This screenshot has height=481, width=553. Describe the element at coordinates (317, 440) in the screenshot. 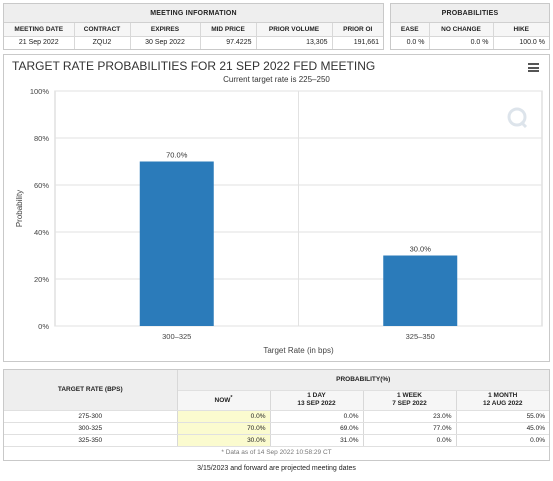

I see `day-cell: 31.0%` at that location.